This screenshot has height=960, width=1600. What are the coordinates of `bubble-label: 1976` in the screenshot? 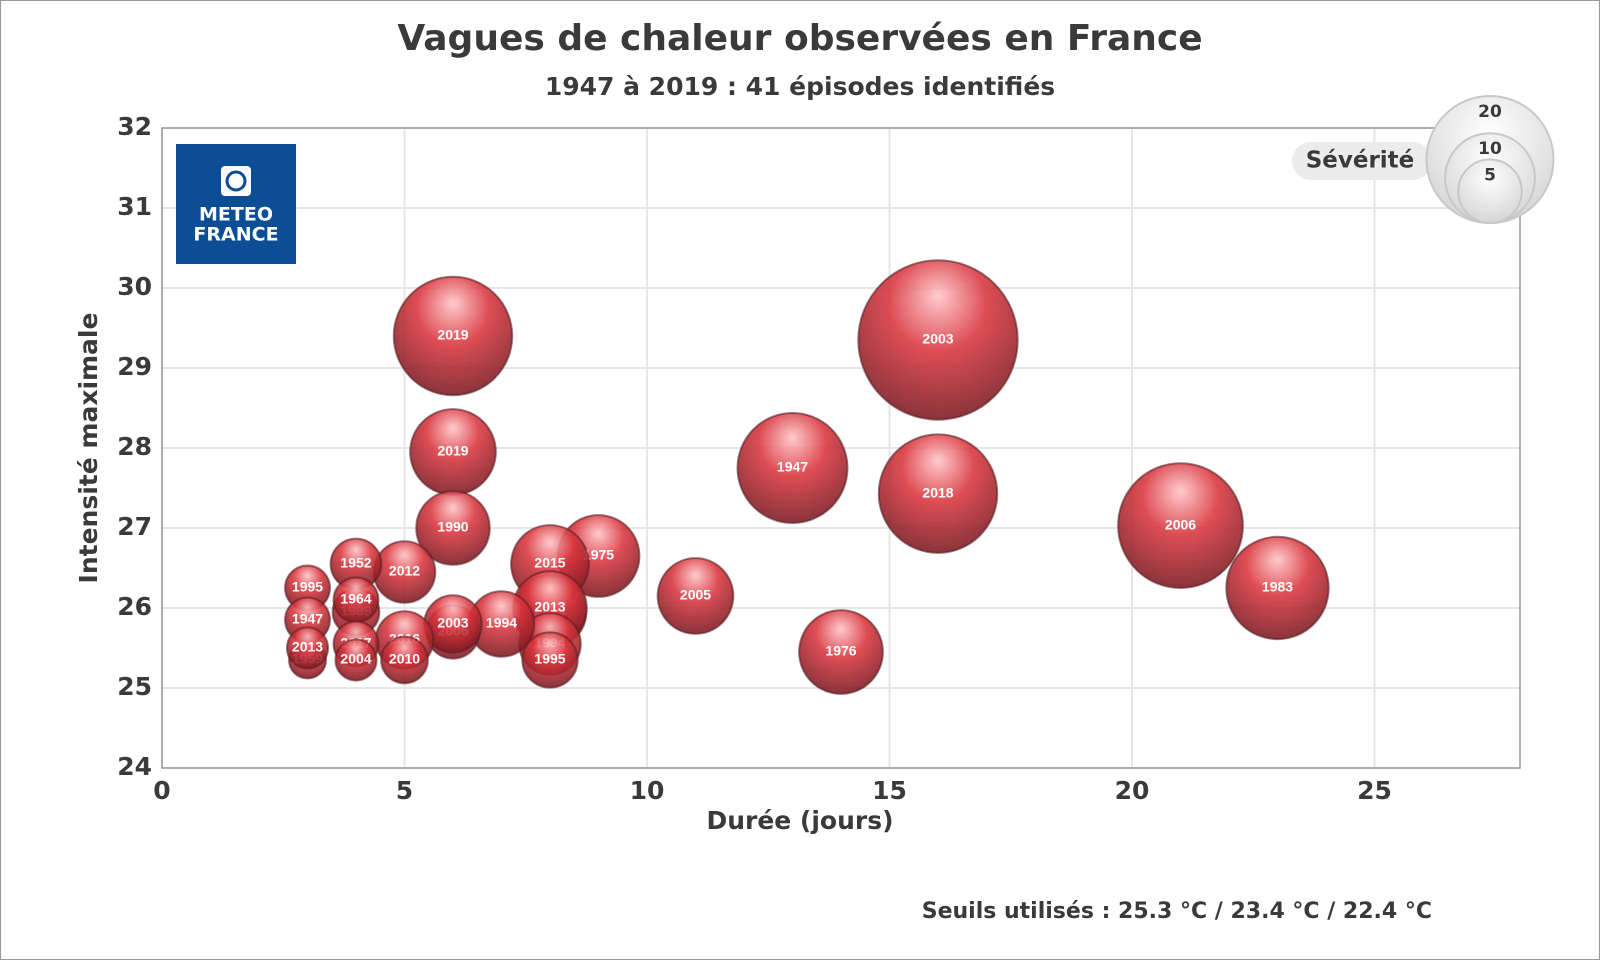 It's located at (840, 651).